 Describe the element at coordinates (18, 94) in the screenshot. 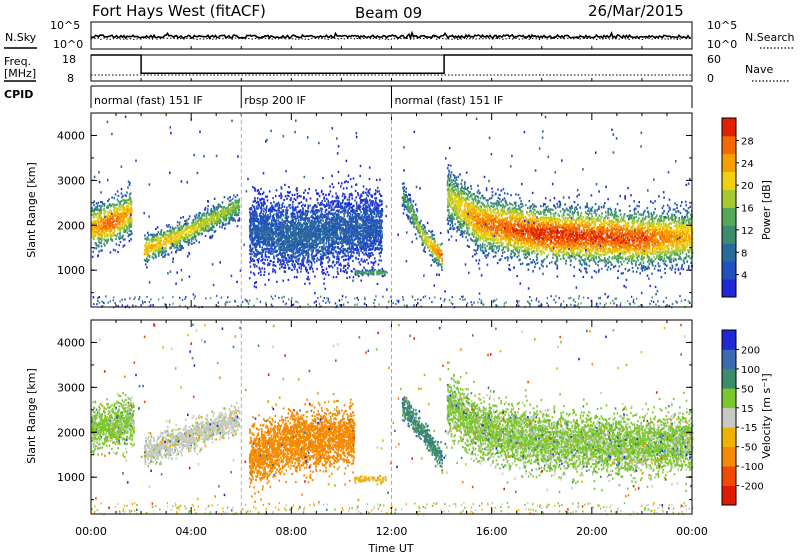

I see `cpid-label: CPID` at that location.